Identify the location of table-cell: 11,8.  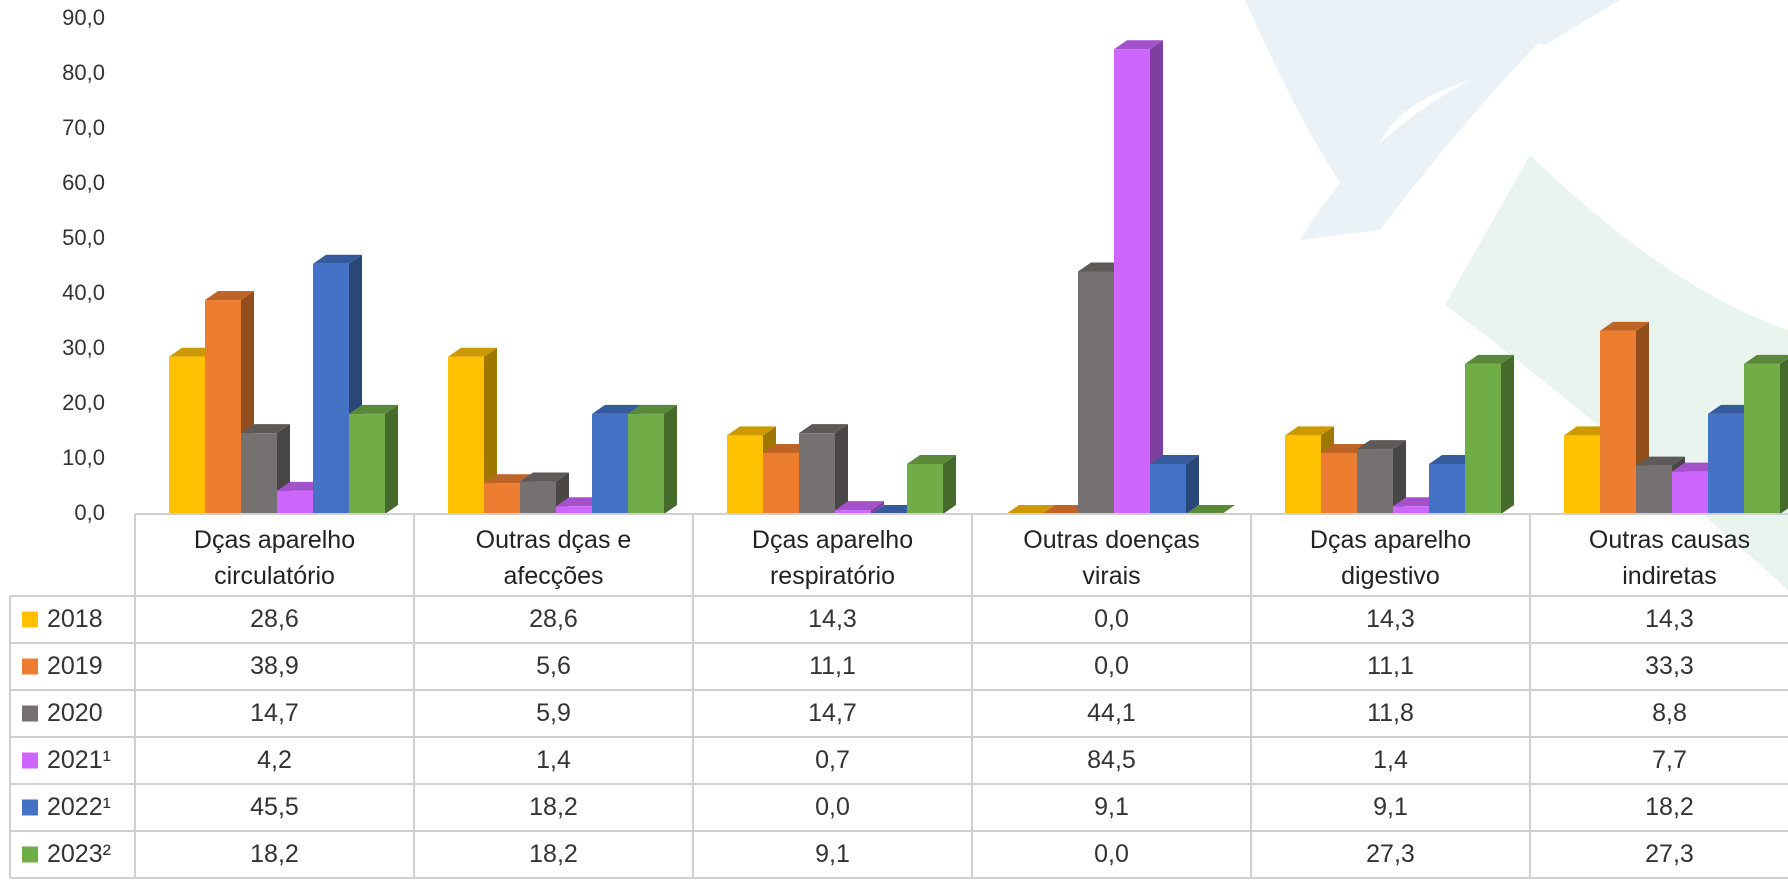
(1390, 713).